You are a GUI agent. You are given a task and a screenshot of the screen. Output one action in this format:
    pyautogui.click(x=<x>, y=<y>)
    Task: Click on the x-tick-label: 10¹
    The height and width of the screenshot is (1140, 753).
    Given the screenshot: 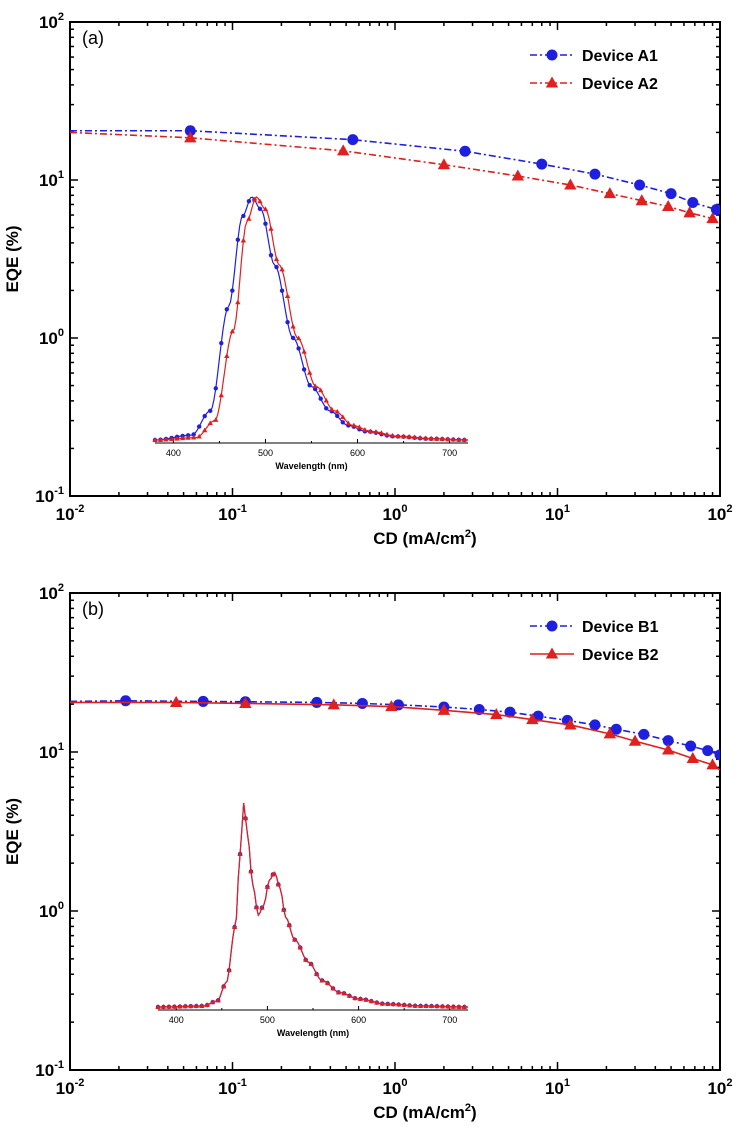 What is the action you would take?
    pyautogui.click(x=557, y=513)
    